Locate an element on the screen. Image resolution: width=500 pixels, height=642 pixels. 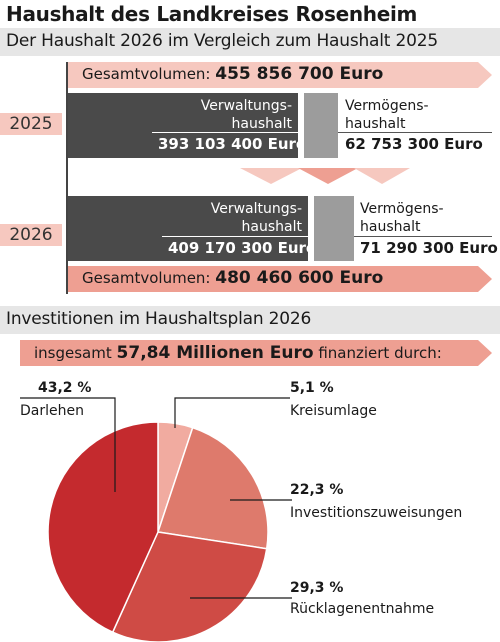
section-heading-invest: Investitionen im Haushaltsplan 2026 is located at coordinates (159, 319).